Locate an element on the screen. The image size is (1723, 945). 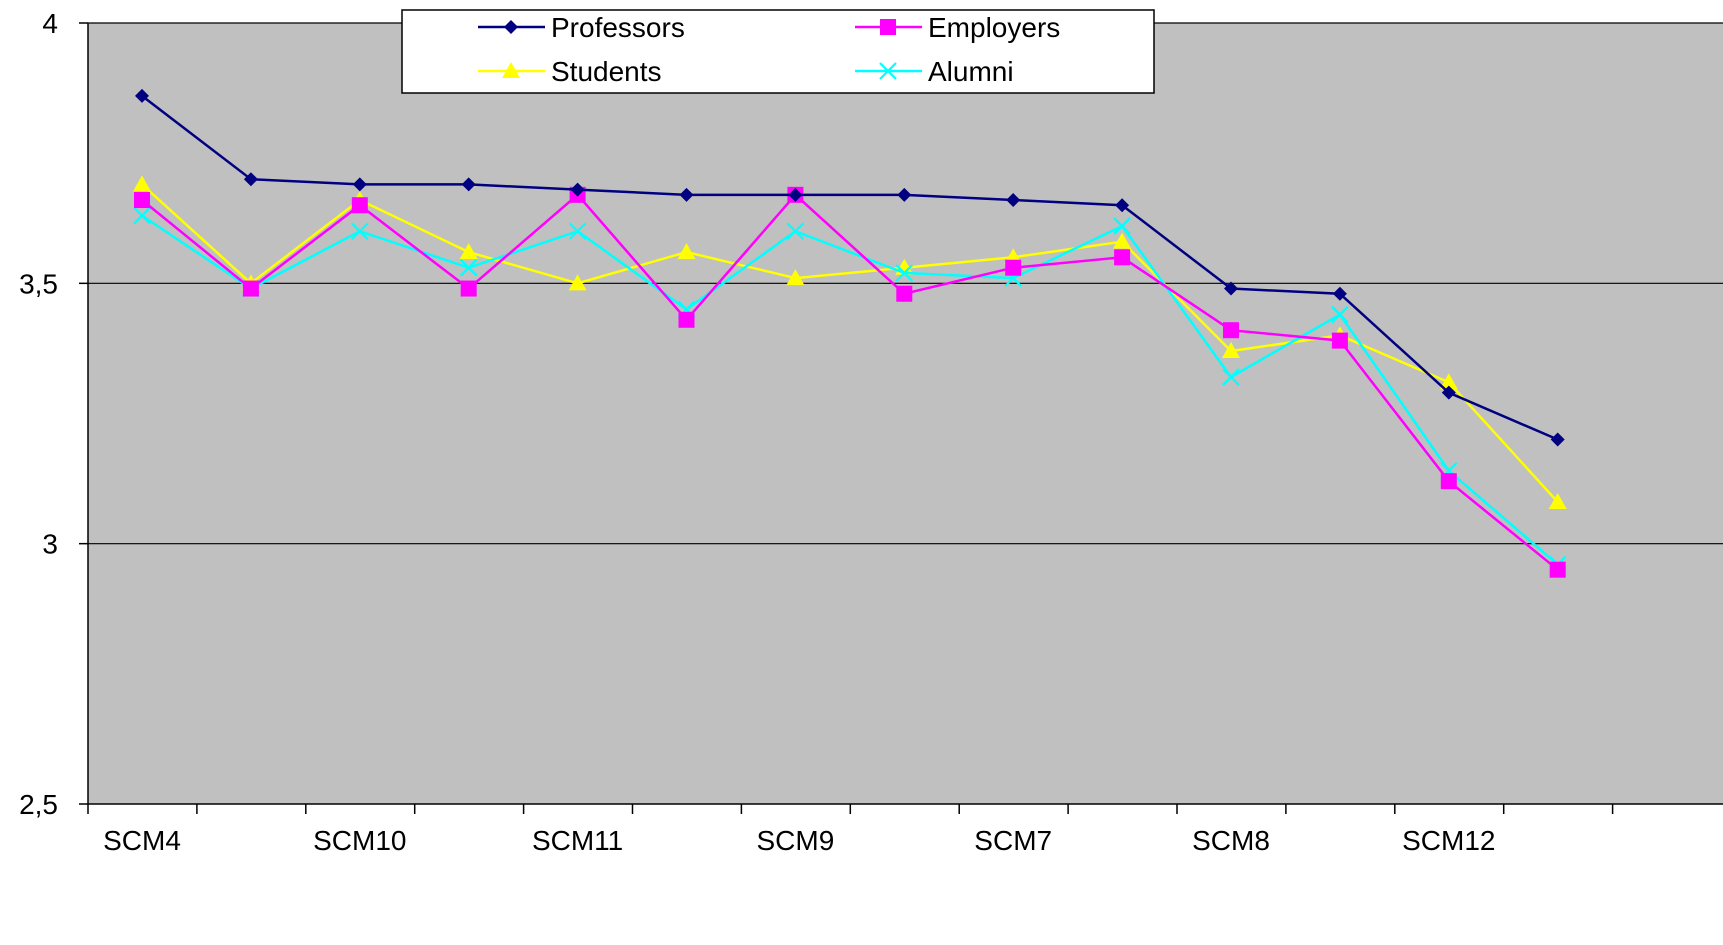
y-tick-label: 3 is located at coordinates (50, 544).